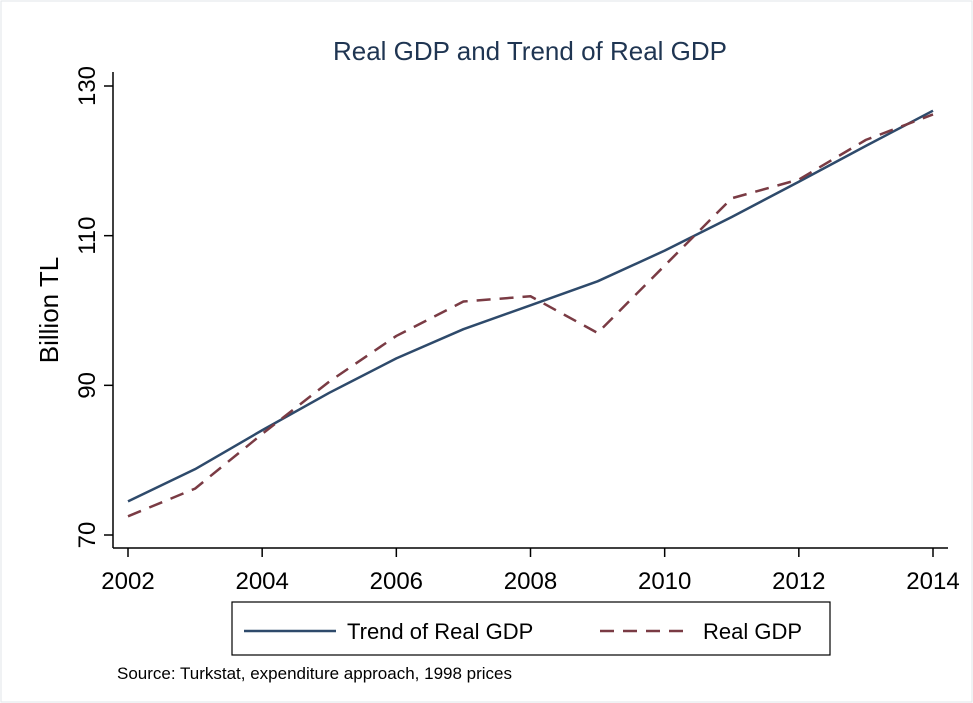 The image size is (973, 703). Describe the element at coordinates (664, 581) in the screenshot. I see `x-tick-label: 2010` at that location.